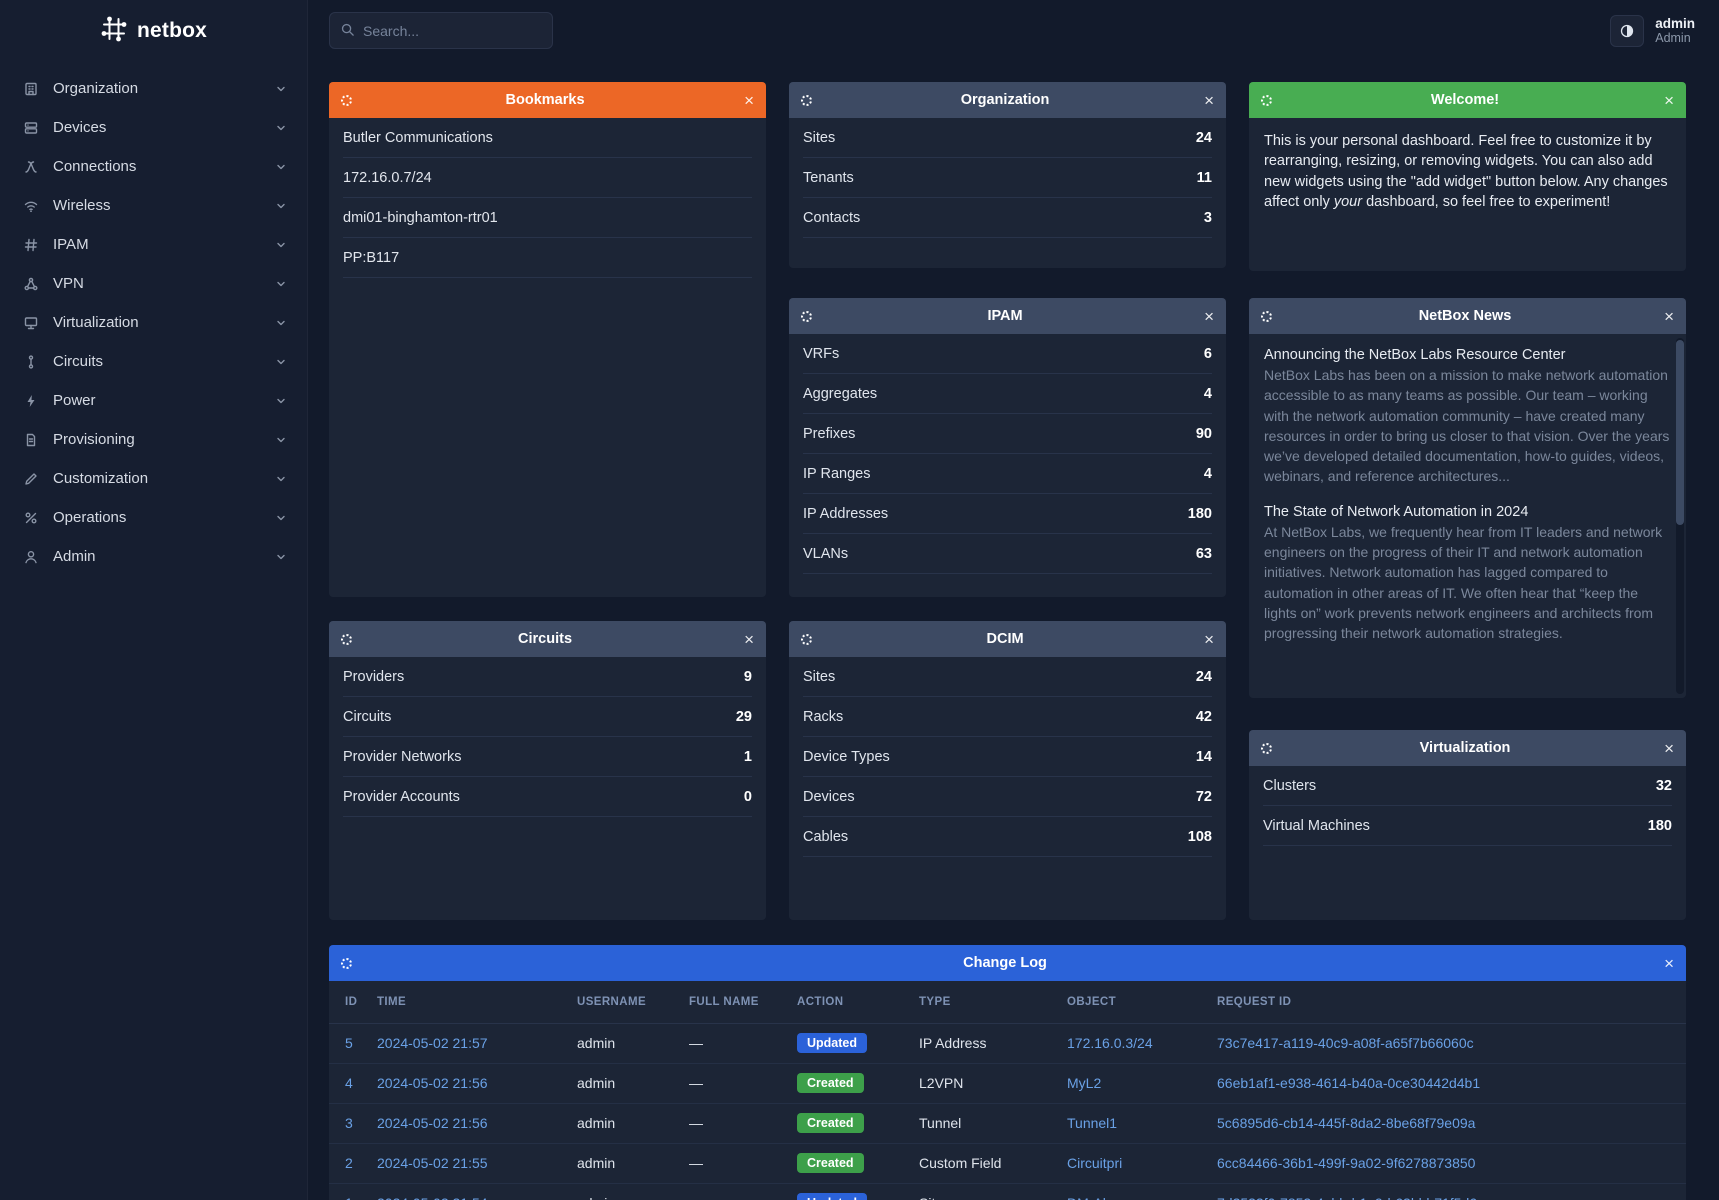  I want to click on sidebar-item-devices: Devices, so click(153, 127).